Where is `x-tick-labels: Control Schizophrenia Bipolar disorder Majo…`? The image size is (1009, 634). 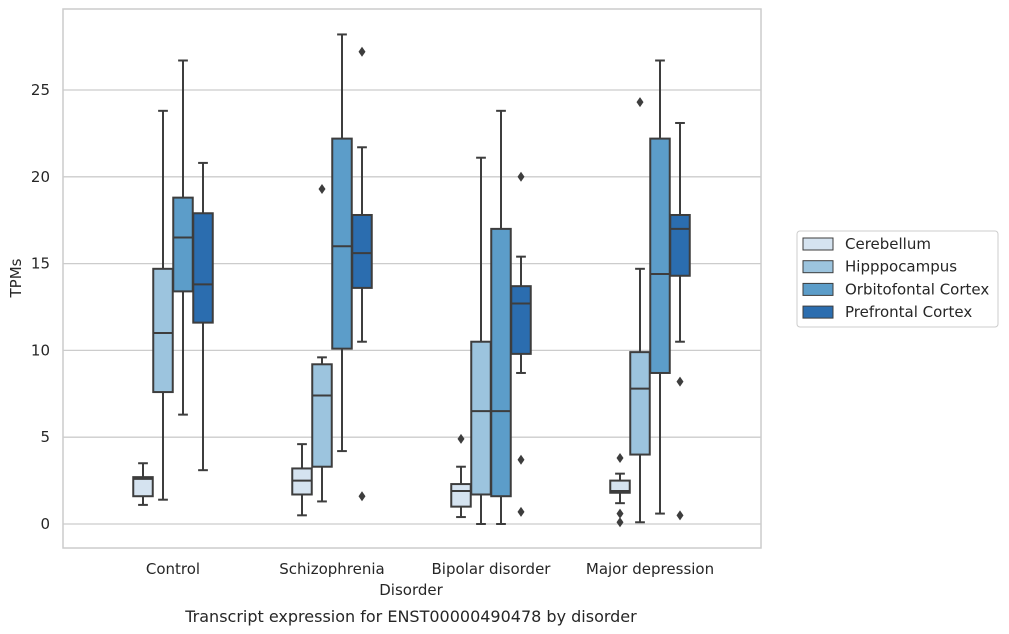
x-tick-labels: Control Schizophrenia Bipolar disorder Majo… is located at coordinates (430, 569).